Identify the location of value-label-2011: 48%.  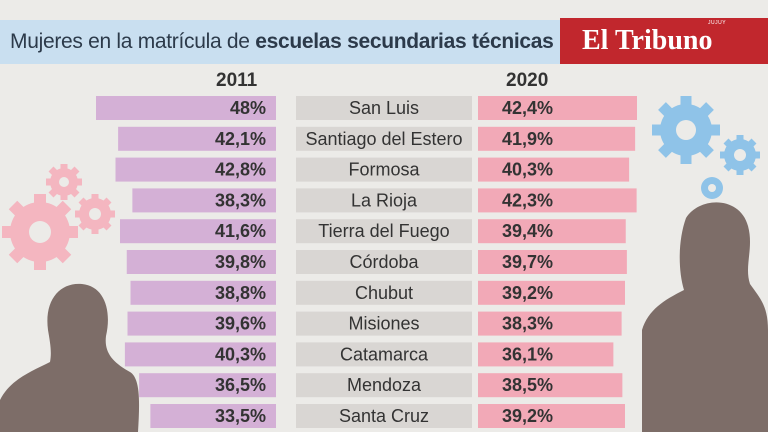
(248, 108).